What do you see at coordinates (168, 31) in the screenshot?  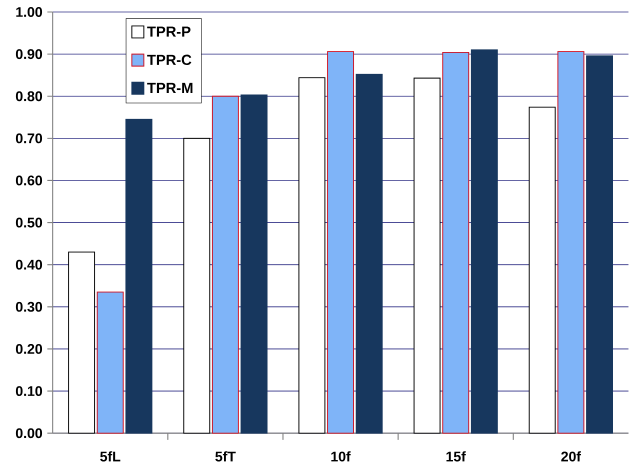 I see `legend-label: TPR-P` at bounding box center [168, 31].